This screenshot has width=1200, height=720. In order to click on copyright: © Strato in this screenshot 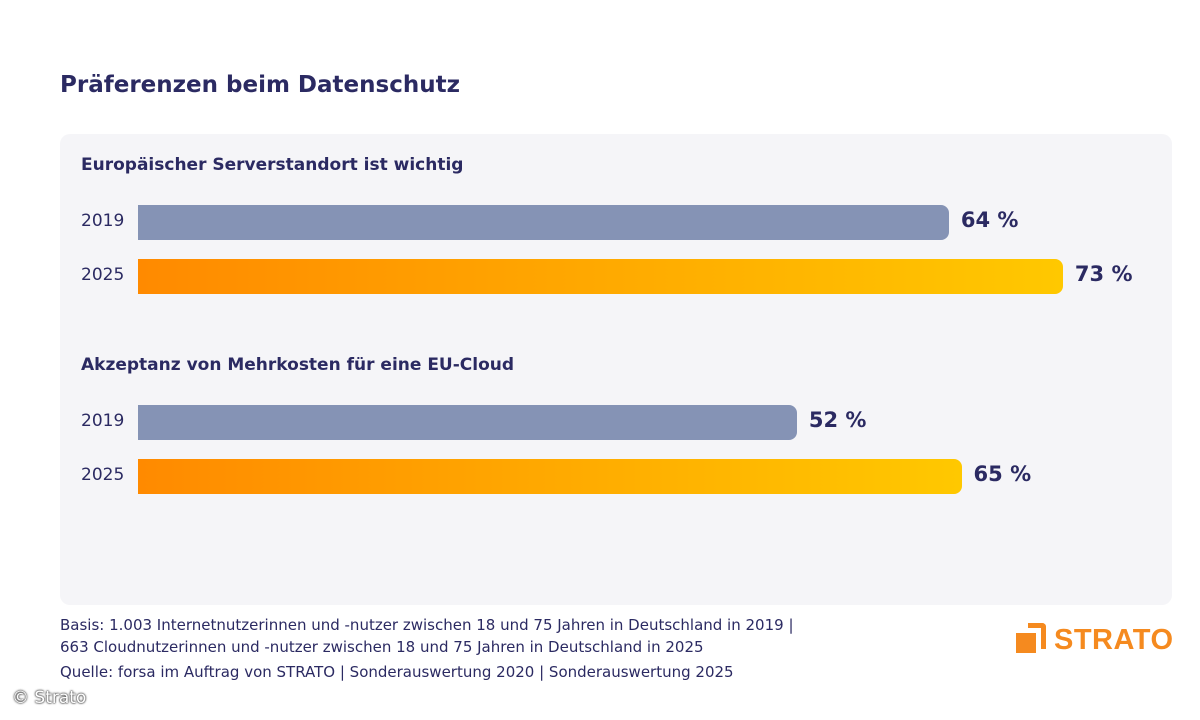, I will do `click(49, 698)`.